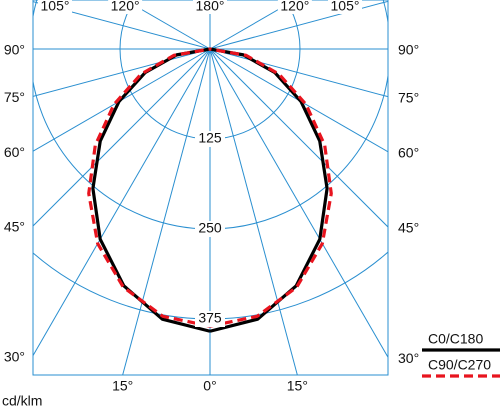  What do you see at coordinates (209, 386) in the screenshot?
I see `angle-label: 0°` at bounding box center [209, 386].